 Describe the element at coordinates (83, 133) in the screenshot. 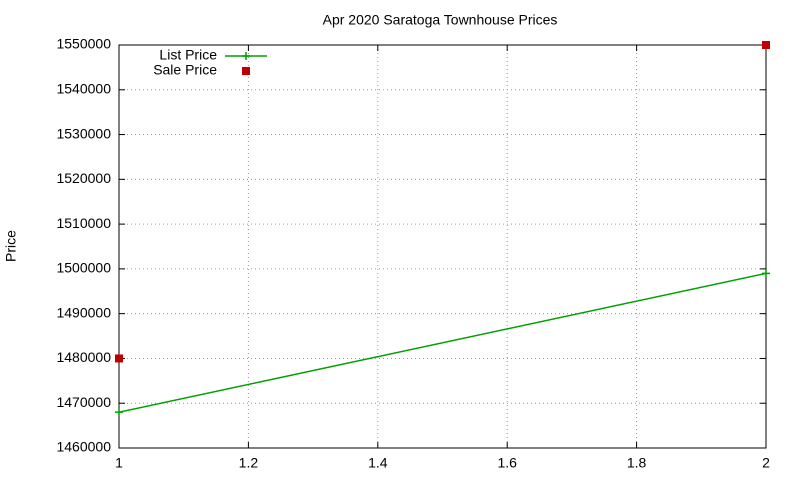

I see `y-tick-label: 1530000` at that location.